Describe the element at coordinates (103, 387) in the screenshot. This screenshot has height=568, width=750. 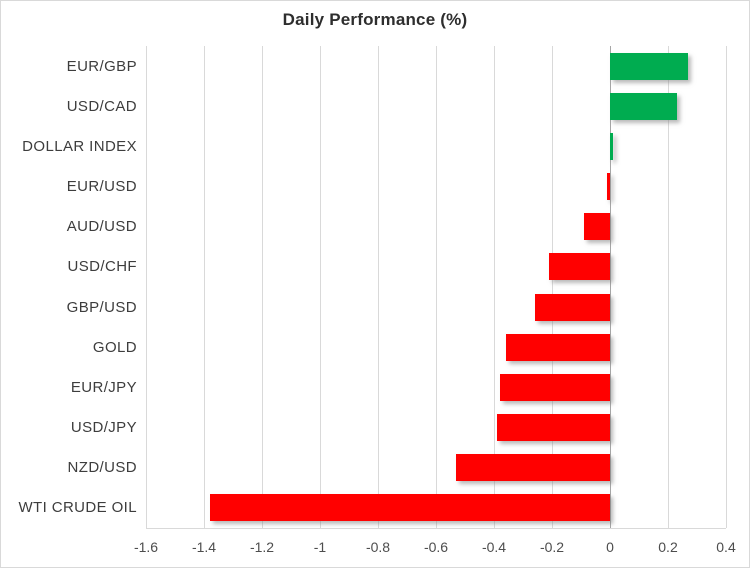
I see `category-label-eur-jpy: EUR/JPY` at that location.